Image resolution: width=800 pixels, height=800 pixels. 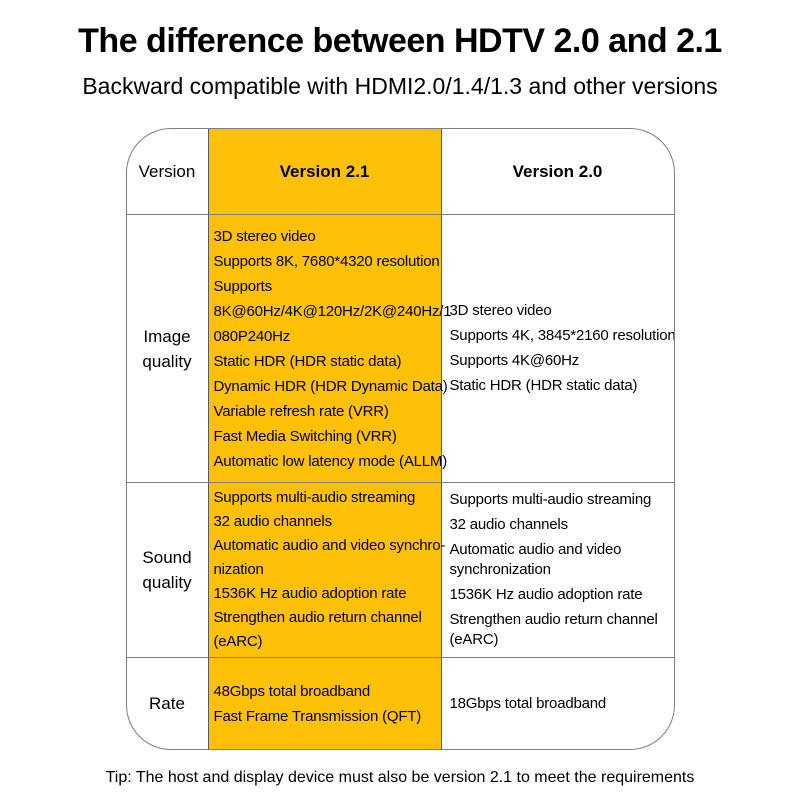 I want to click on feature-line: 080P240Hz, so click(x=252, y=336).